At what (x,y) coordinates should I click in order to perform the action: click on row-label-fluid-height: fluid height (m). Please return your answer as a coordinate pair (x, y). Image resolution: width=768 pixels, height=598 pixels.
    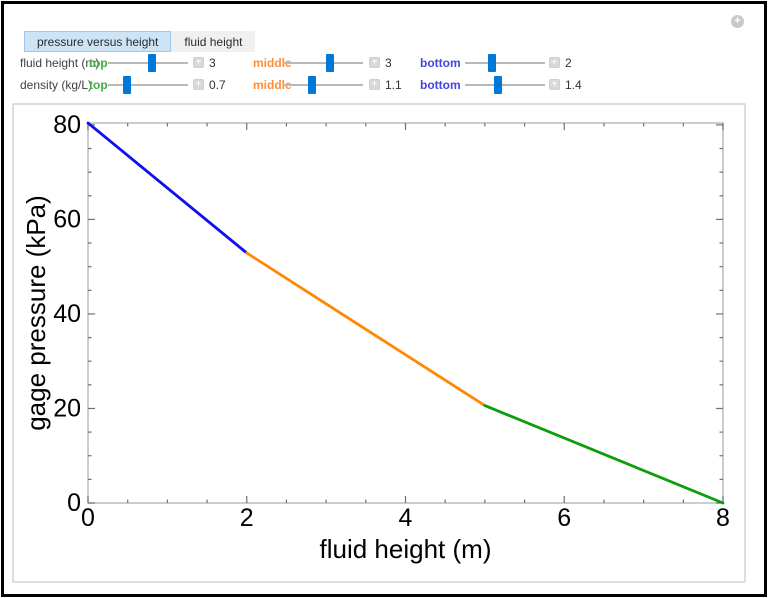
    Looking at the image, I should click on (60, 63).